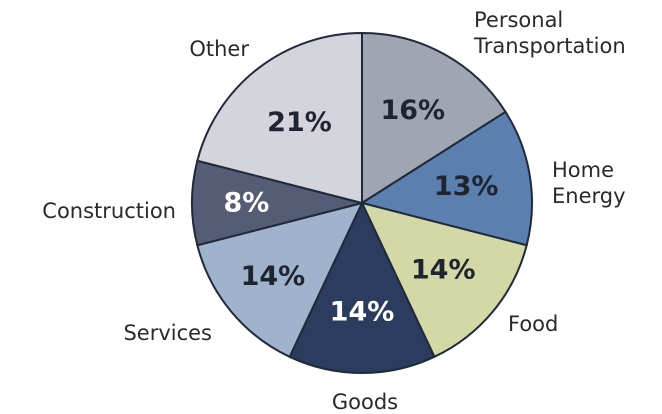  Describe the element at coordinates (589, 183) in the screenshot. I see `category-label-home-energy: Home Energy` at that location.